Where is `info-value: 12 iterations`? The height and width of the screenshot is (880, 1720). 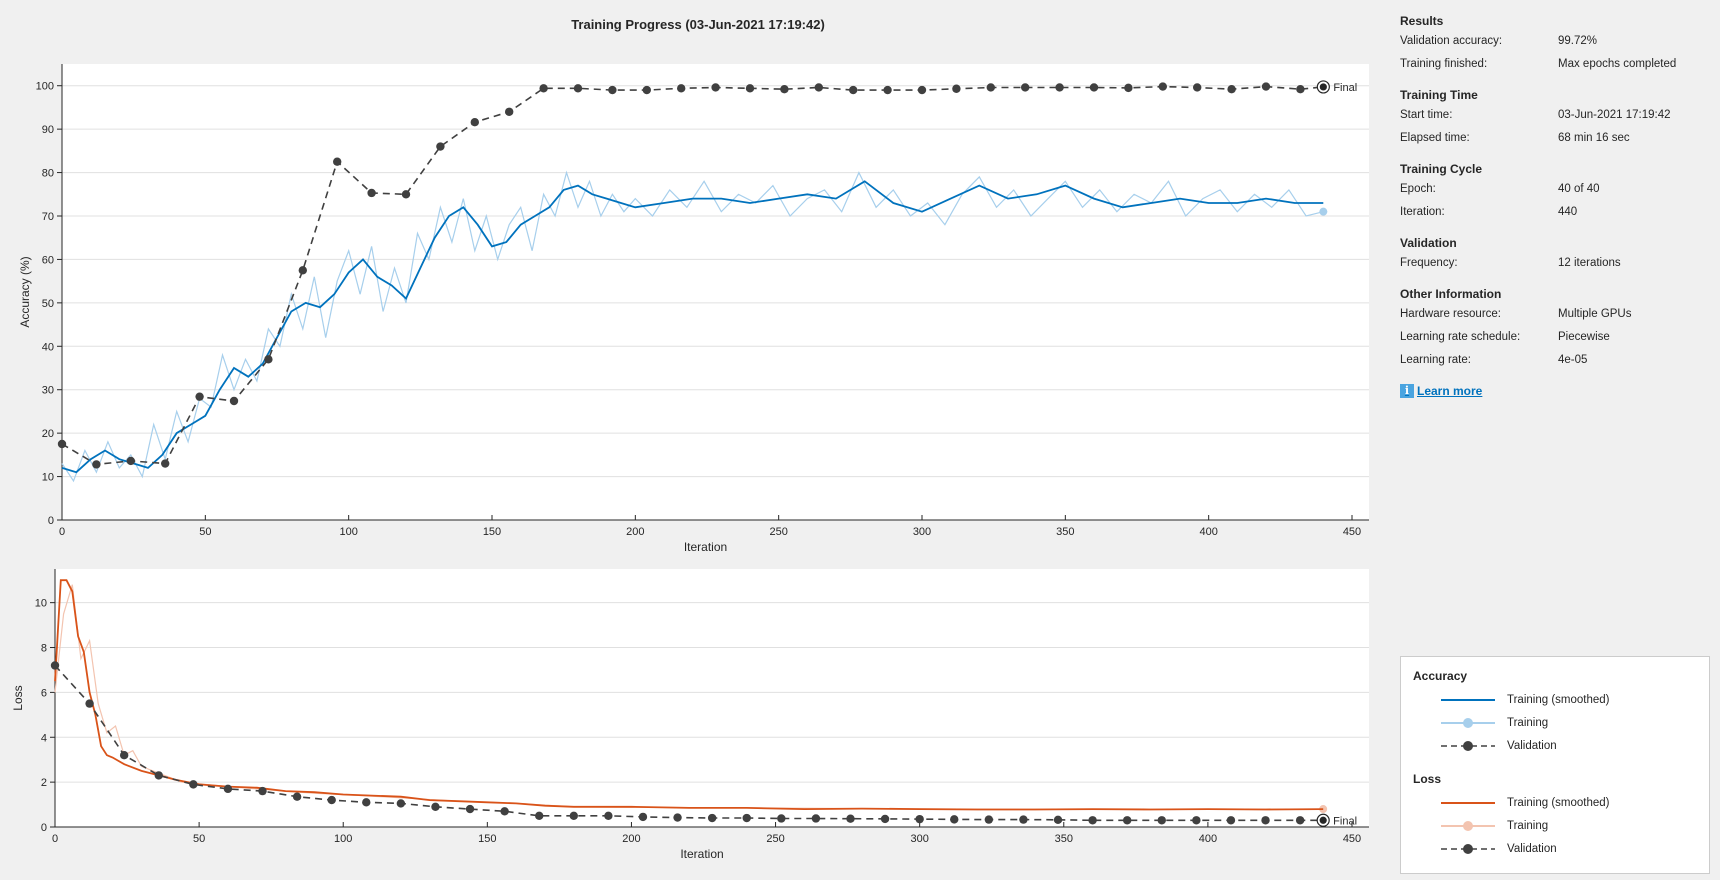 info-value: 12 iterations is located at coordinates (1589, 263).